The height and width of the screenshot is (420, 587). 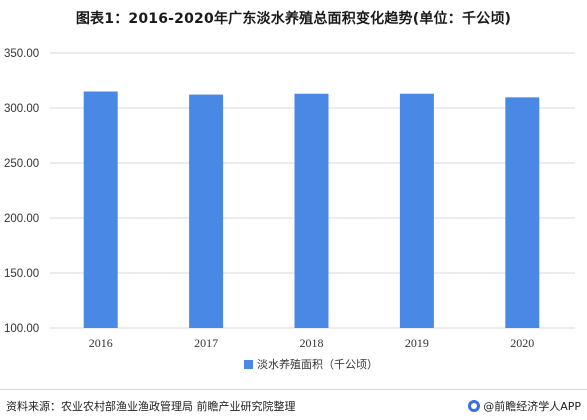 I want to click on brand-logo-icon, so click(x=474, y=406).